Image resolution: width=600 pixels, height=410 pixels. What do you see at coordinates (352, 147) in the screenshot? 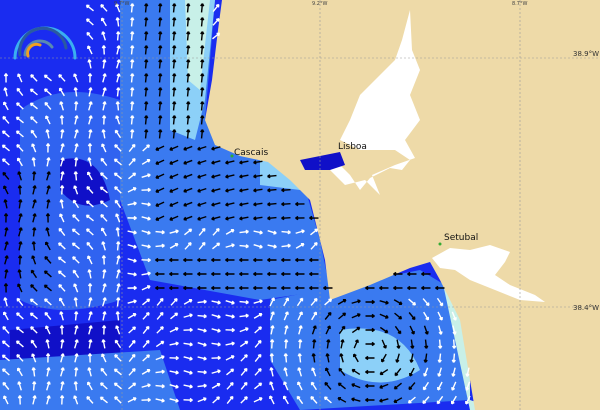
I see `place-label-lisboa: Lisboa` at bounding box center [352, 147].